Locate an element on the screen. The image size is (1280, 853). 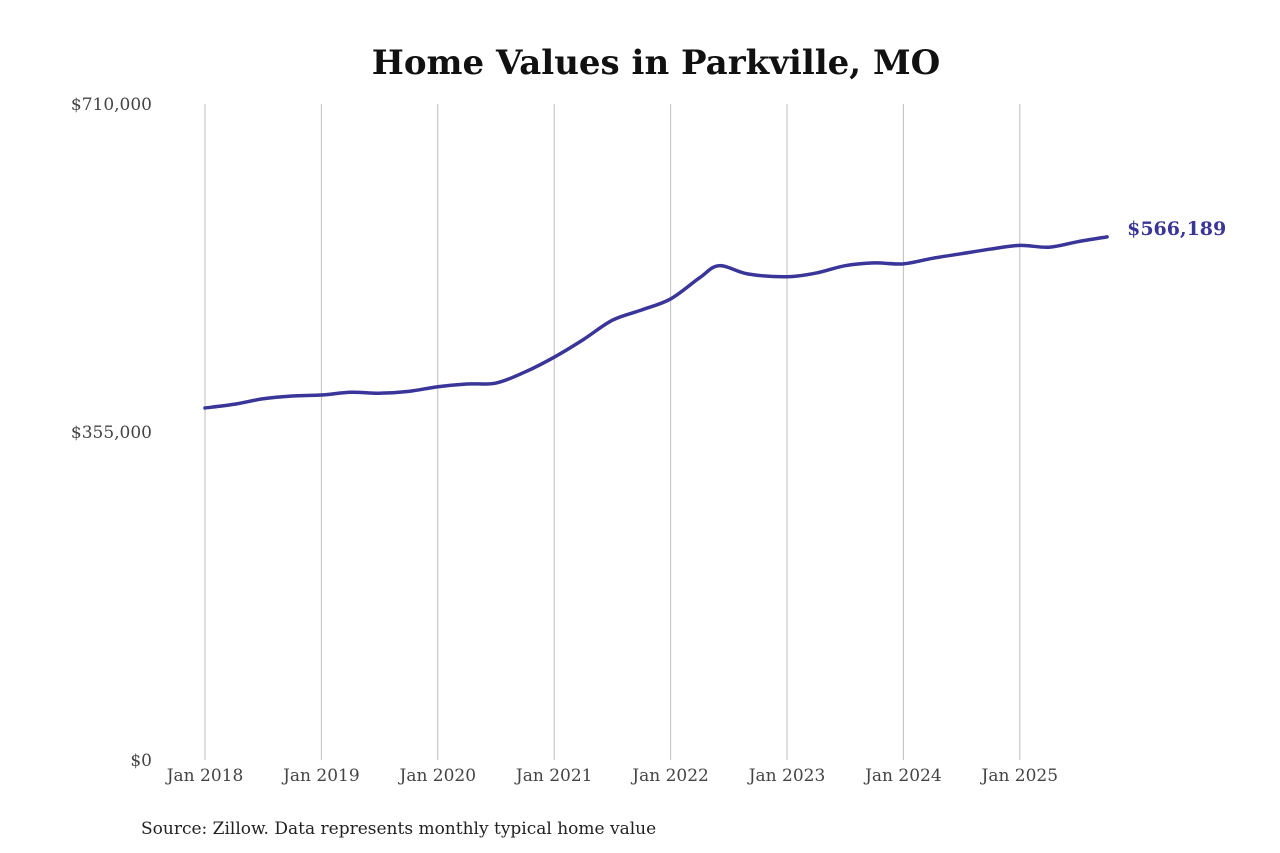
y-tick-label: $710,000 is located at coordinates (111, 105).